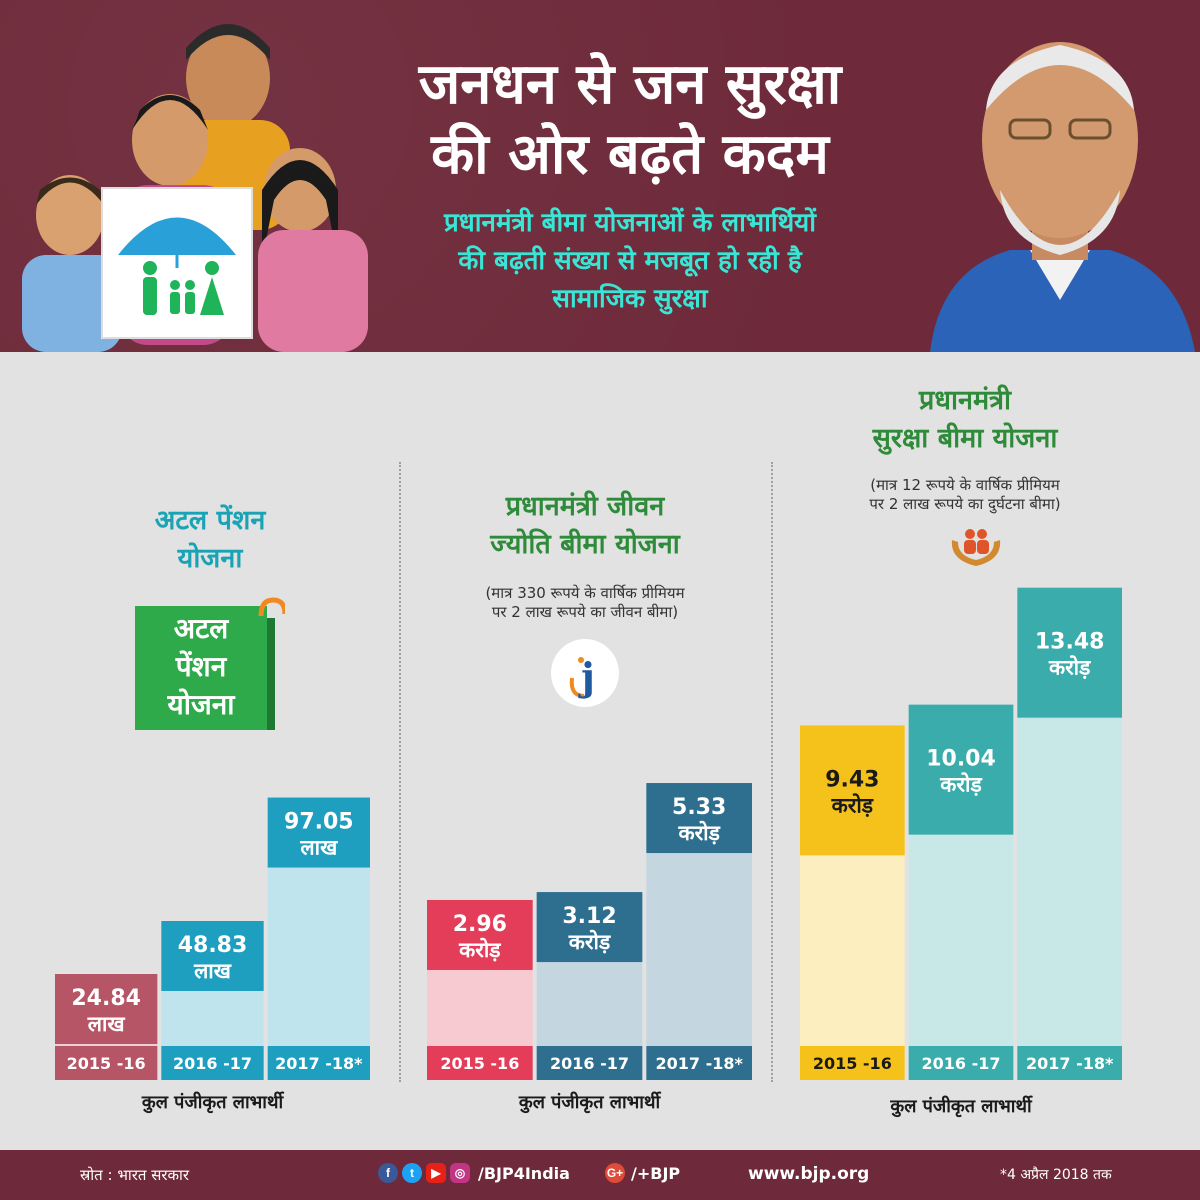 This screenshot has width=1200, height=1200. I want to click on pmsby-xlabel: कुल पंजीकृत लाभार्थी, so click(961, 1106).